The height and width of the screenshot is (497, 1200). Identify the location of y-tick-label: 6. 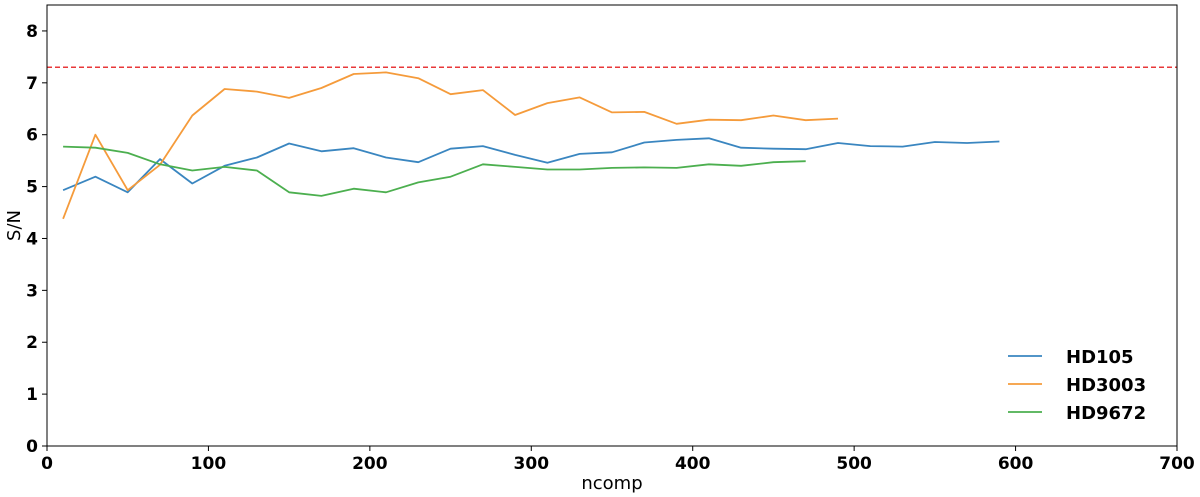
(32, 136).